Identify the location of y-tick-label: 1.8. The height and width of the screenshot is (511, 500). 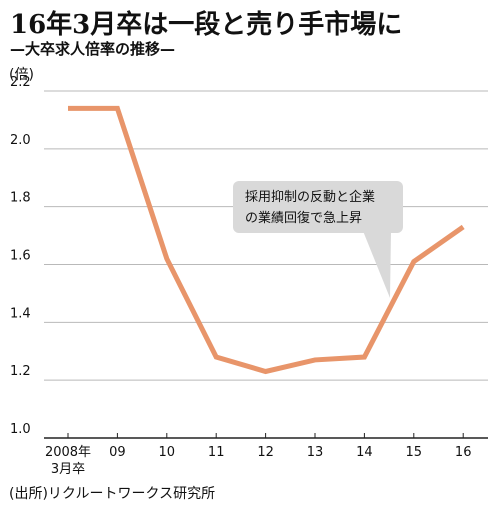
(20, 198).